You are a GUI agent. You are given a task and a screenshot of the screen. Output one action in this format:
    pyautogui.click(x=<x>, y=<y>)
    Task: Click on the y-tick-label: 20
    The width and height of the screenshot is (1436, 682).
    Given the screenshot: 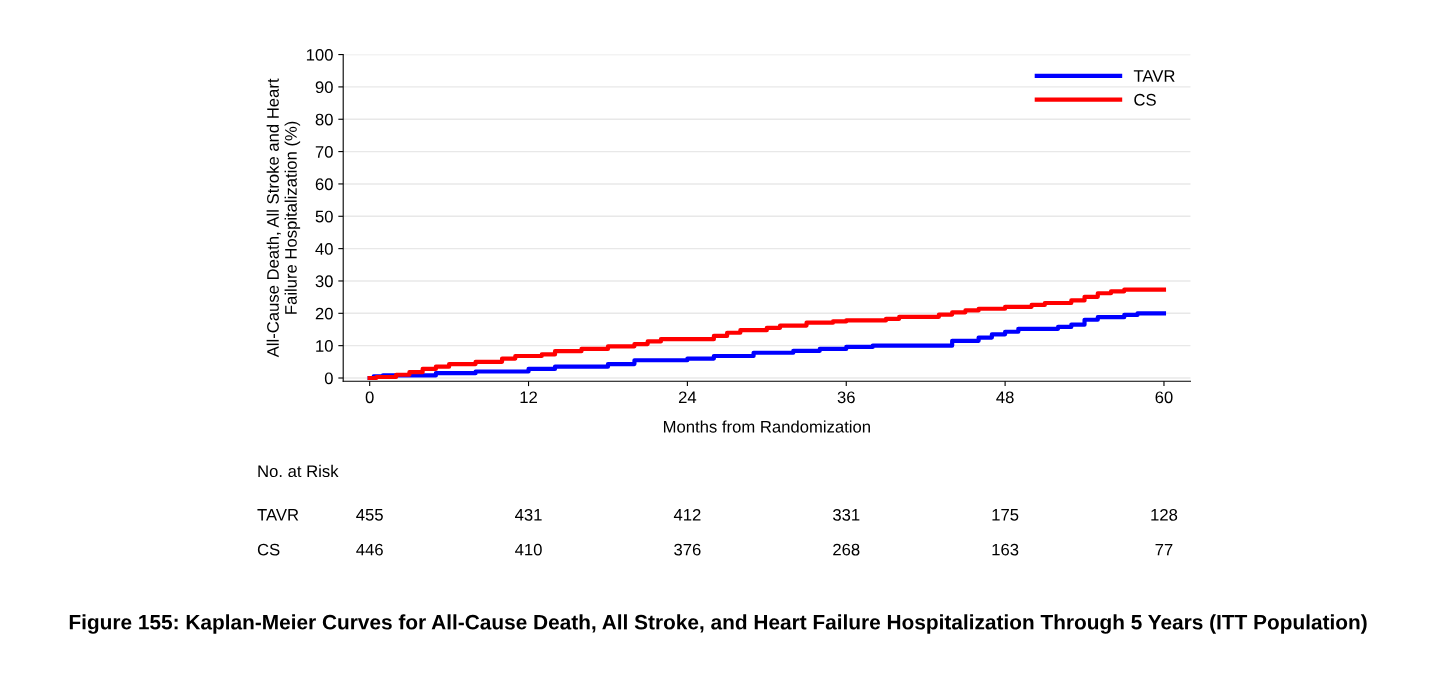 What is the action you would take?
    pyautogui.click(x=324, y=313)
    